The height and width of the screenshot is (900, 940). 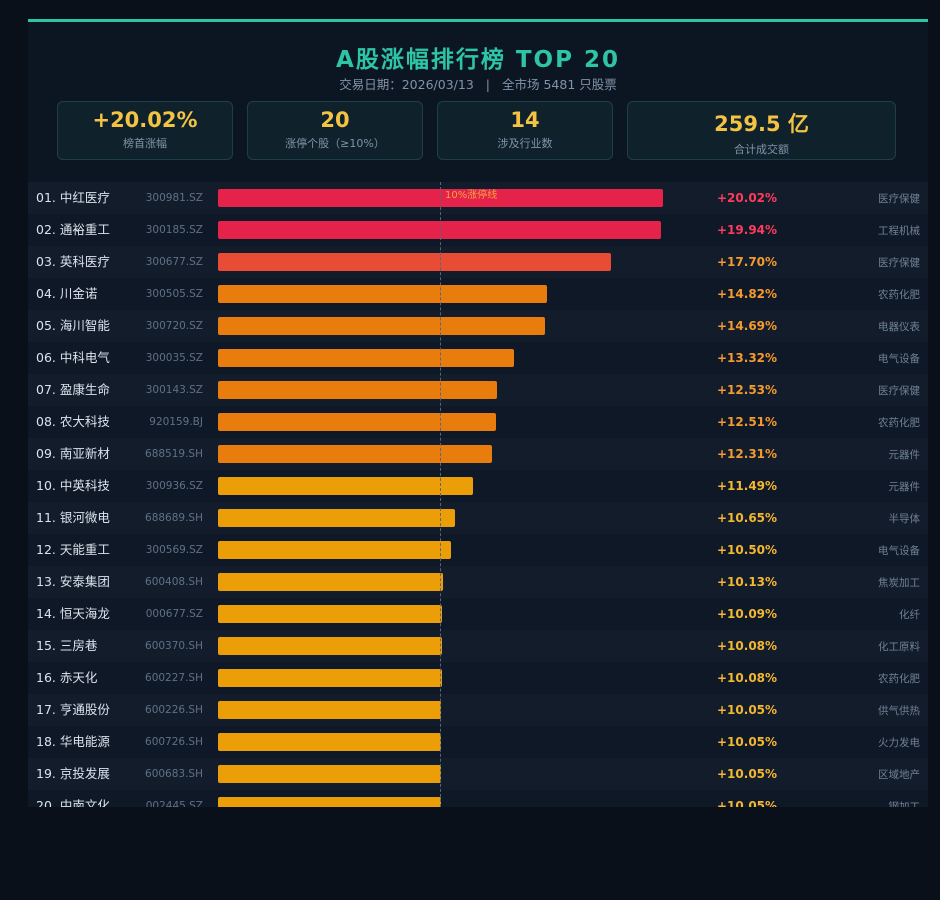 What do you see at coordinates (478, 742) in the screenshot?
I see `table-row: 18. 华电能源 600726.SH +10.05% 火力发电` at bounding box center [478, 742].